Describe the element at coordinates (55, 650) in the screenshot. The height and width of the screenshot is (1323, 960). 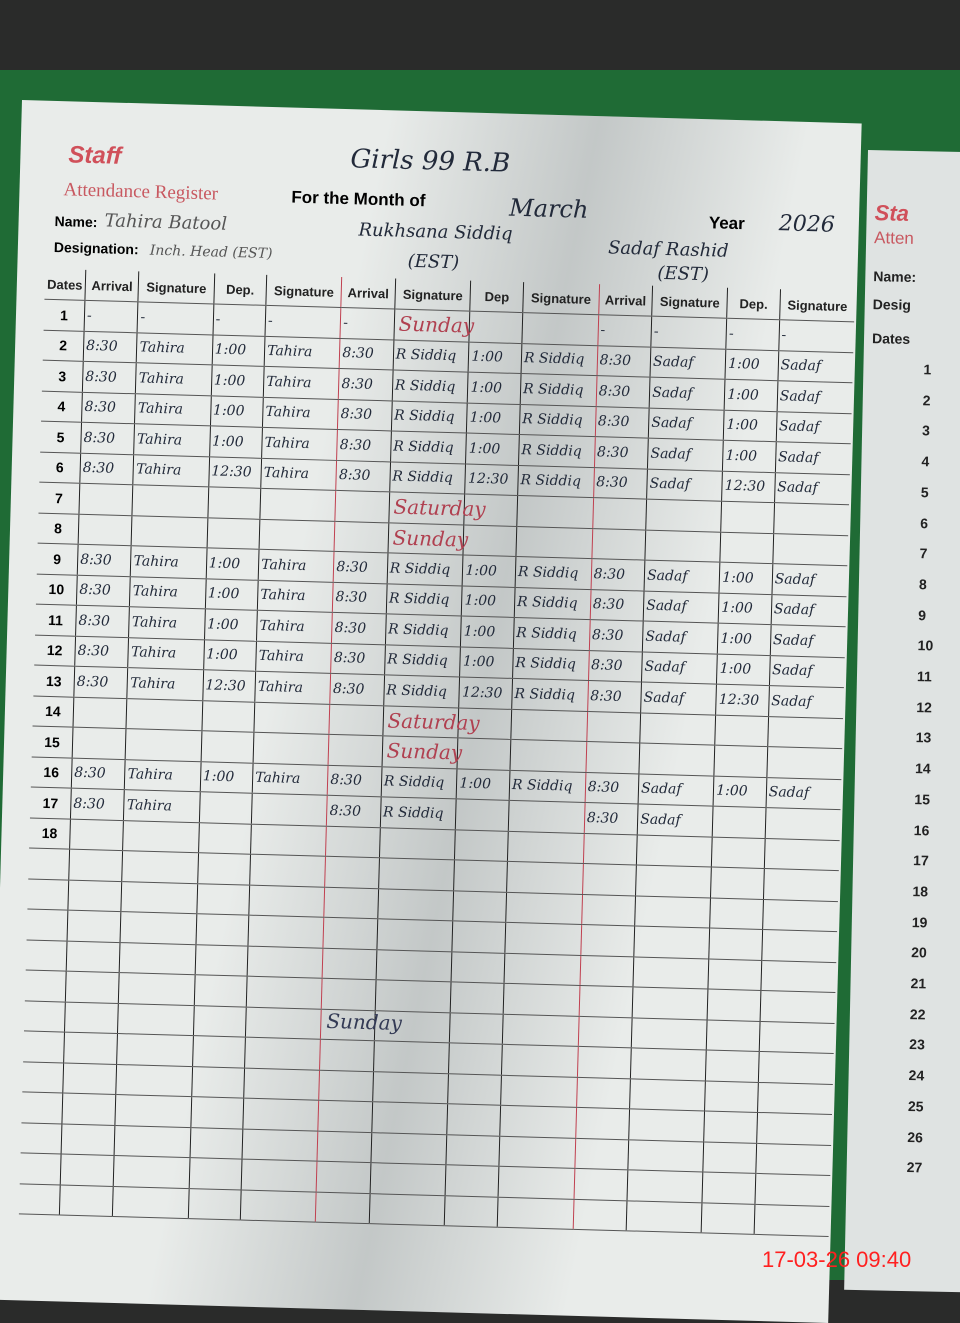
I see `date-cell: 12` at that location.